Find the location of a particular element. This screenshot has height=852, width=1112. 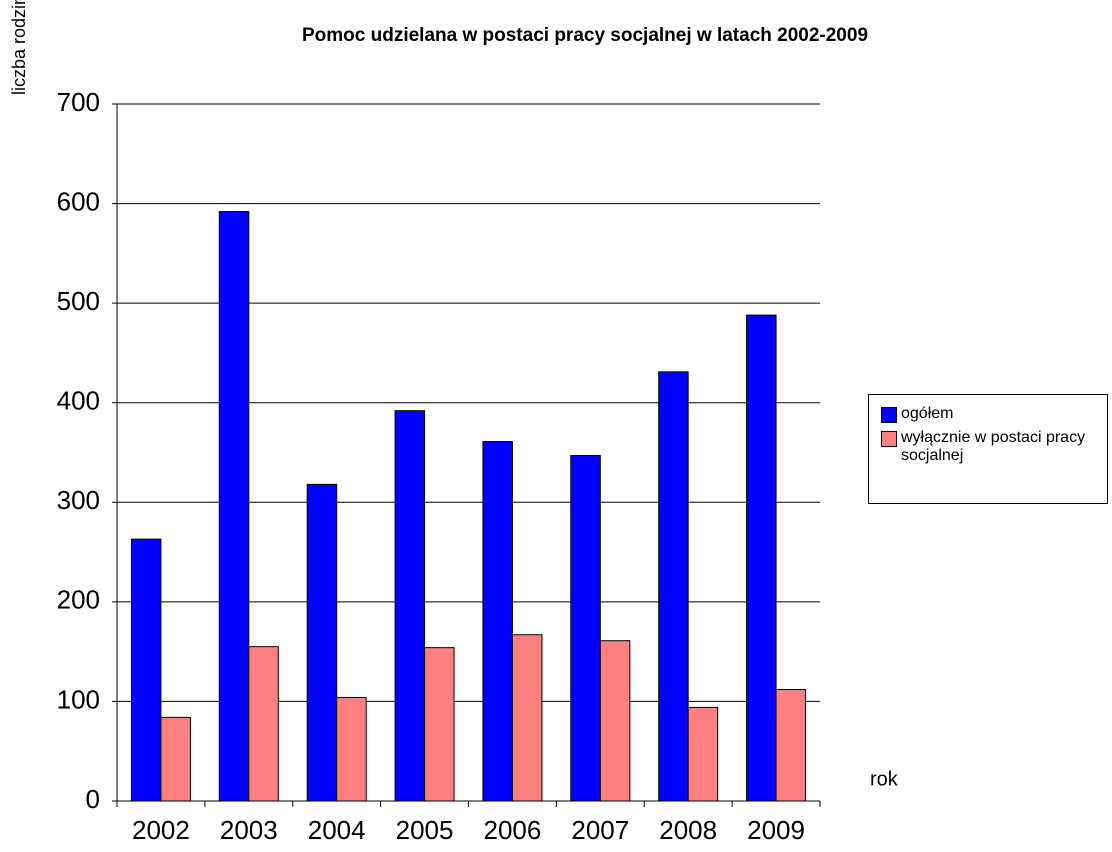

y-tick-label: 0 is located at coordinates (93, 799).